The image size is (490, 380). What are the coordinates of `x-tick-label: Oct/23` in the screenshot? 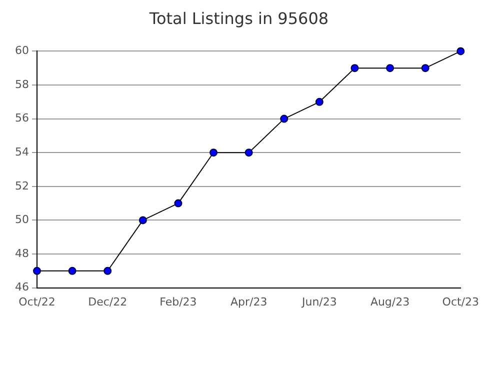 It's located at (461, 301).